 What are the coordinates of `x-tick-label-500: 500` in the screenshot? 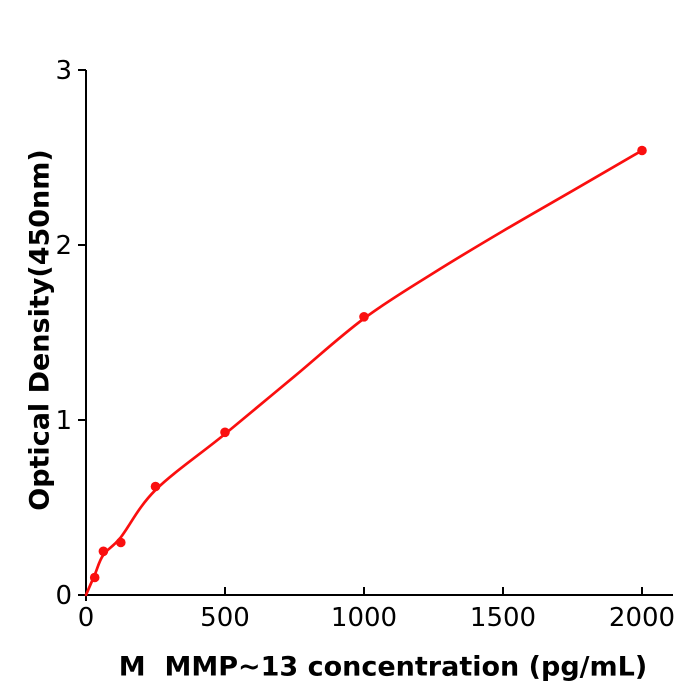 It's located at (225, 618).